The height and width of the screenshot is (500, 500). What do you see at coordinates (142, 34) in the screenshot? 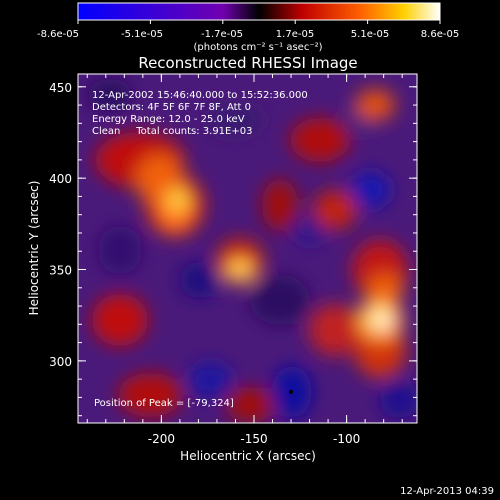
I see `colorbar-tick-label: -5.1e-05` at bounding box center [142, 34].